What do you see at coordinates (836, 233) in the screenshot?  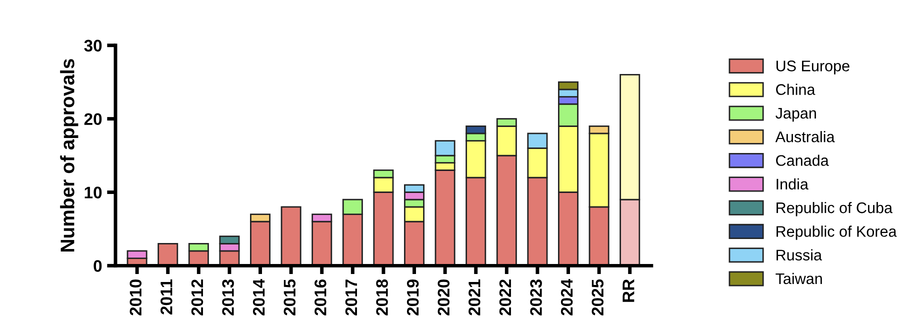 I see `legend-label: Republic of Korea` at bounding box center [836, 233].